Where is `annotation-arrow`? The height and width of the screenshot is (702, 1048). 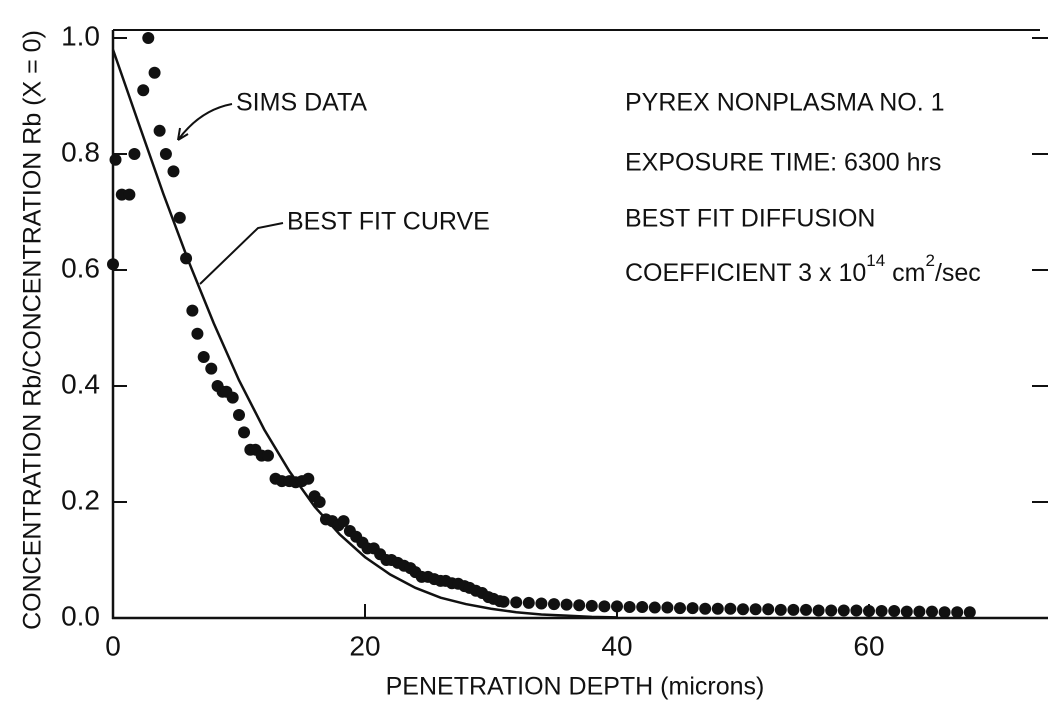
annotation-arrow is located at coordinates (205, 122).